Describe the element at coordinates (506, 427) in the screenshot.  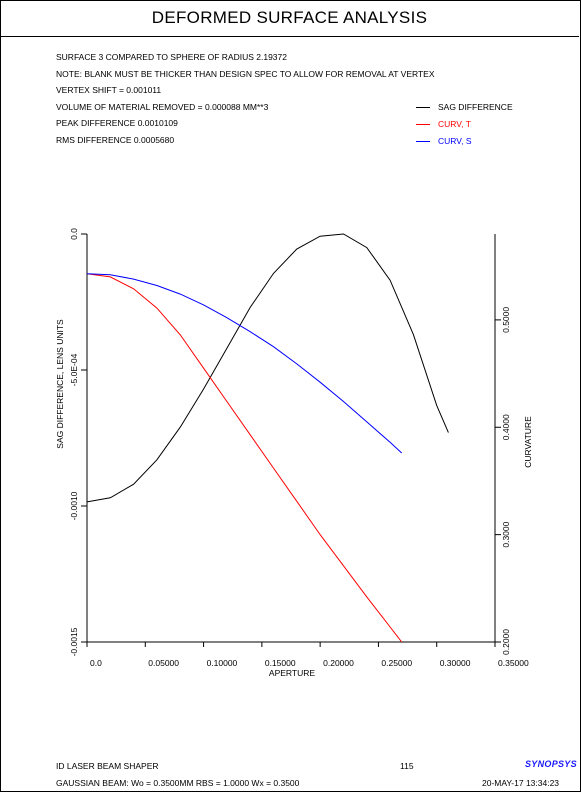
I see `y-right-tick-label: 0.4000` at that location.